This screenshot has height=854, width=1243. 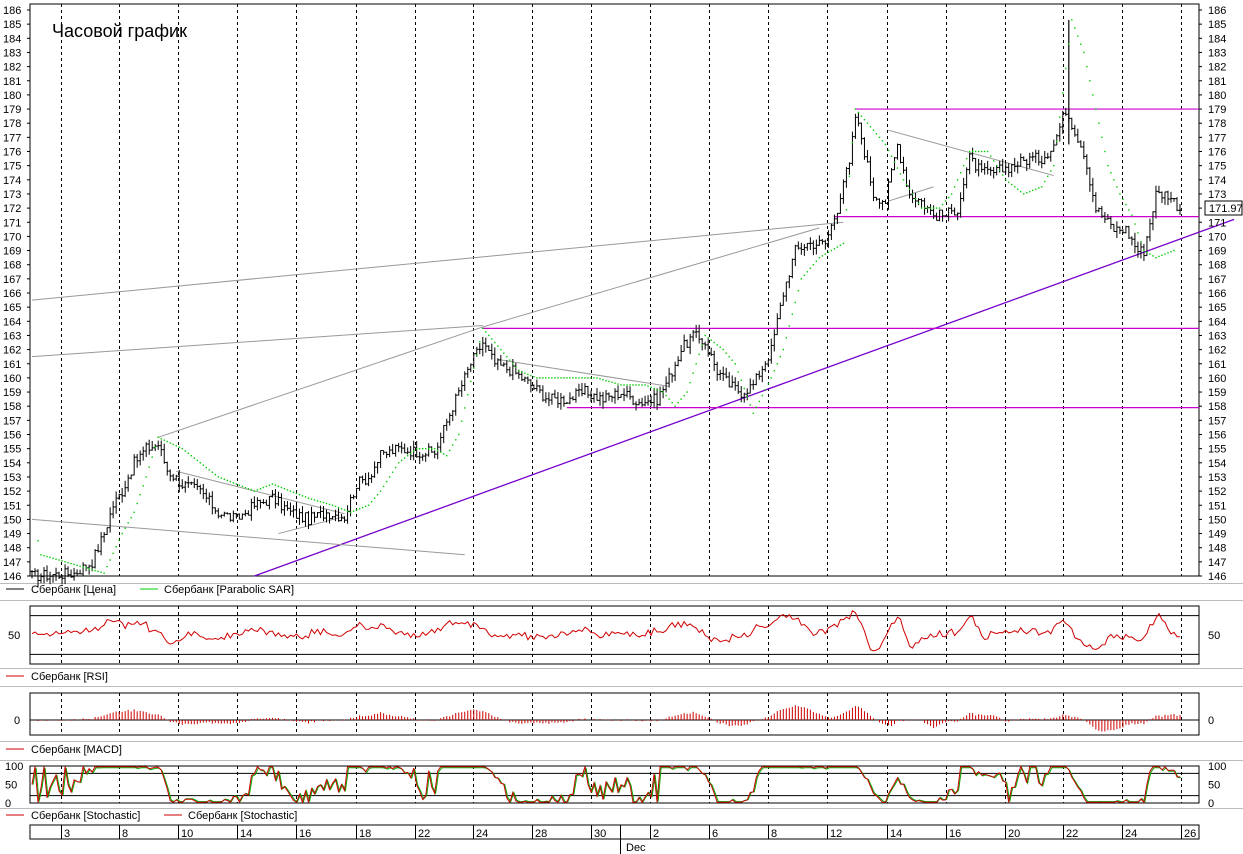 What do you see at coordinates (1214, 786) in the screenshot?
I see `stoch-ytick-right: 50` at bounding box center [1214, 786].